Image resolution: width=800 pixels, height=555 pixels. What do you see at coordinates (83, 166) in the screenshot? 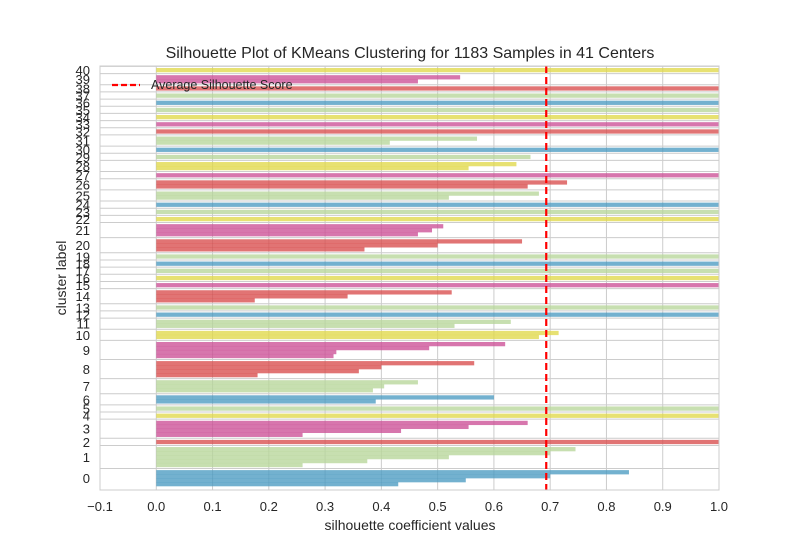
I see `y-tick-label: 28` at bounding box center [83, 166].